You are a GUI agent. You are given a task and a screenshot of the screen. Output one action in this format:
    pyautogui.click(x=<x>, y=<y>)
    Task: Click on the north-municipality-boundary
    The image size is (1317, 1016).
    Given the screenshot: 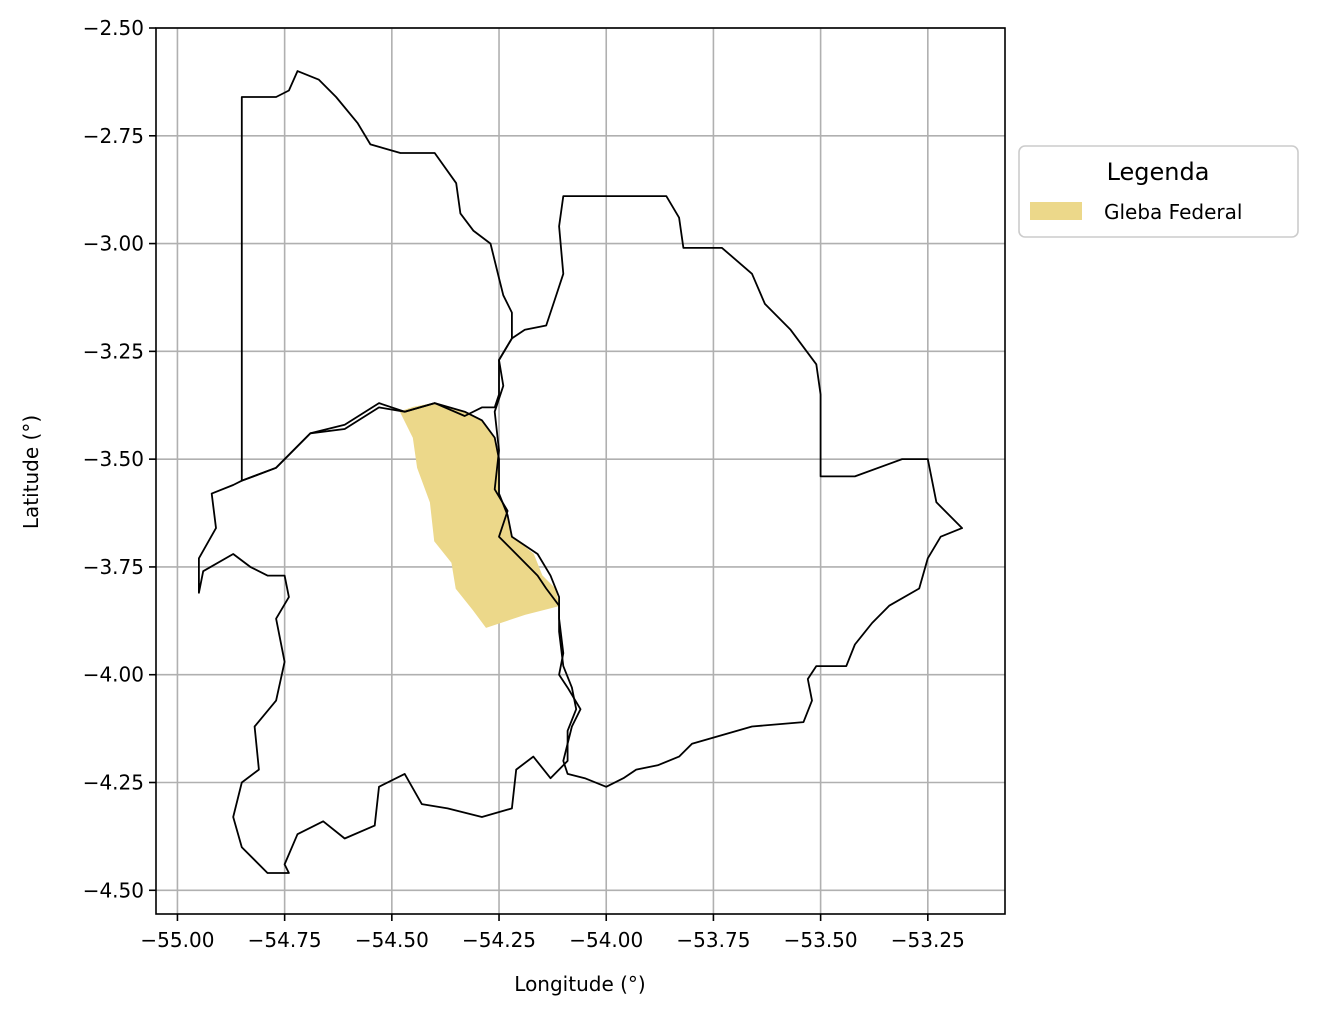 What is the action you would take?
    pyautogui.click(x=376, y=276)
    